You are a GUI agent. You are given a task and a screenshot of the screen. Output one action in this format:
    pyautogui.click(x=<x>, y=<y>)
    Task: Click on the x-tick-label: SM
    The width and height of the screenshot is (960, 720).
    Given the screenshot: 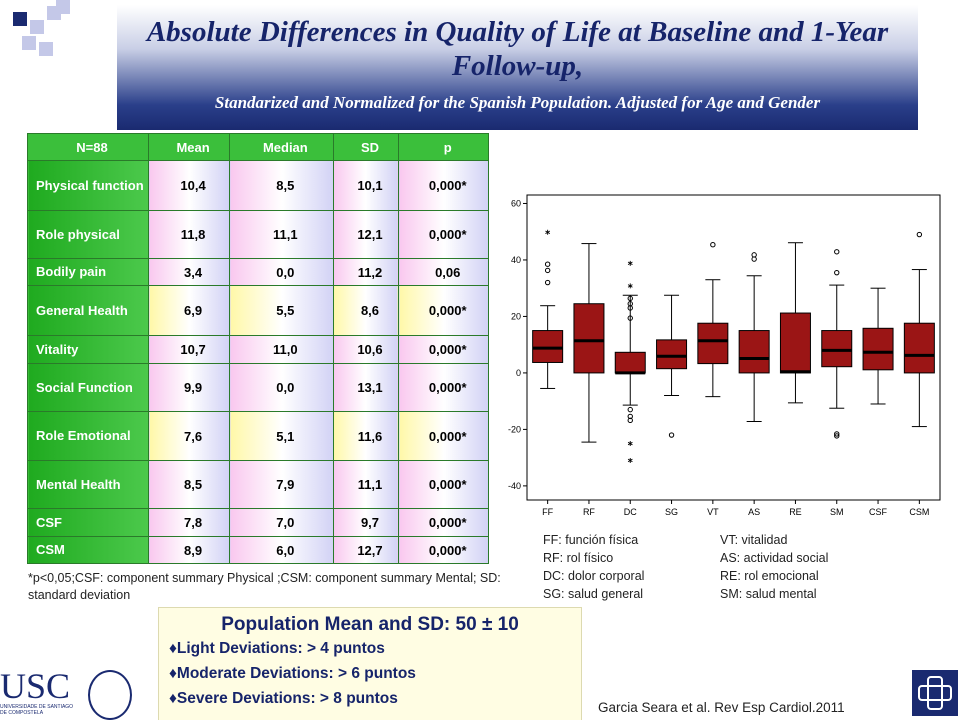 What is the action you would take?
    pyautogui.click(x=837, y=512)
    